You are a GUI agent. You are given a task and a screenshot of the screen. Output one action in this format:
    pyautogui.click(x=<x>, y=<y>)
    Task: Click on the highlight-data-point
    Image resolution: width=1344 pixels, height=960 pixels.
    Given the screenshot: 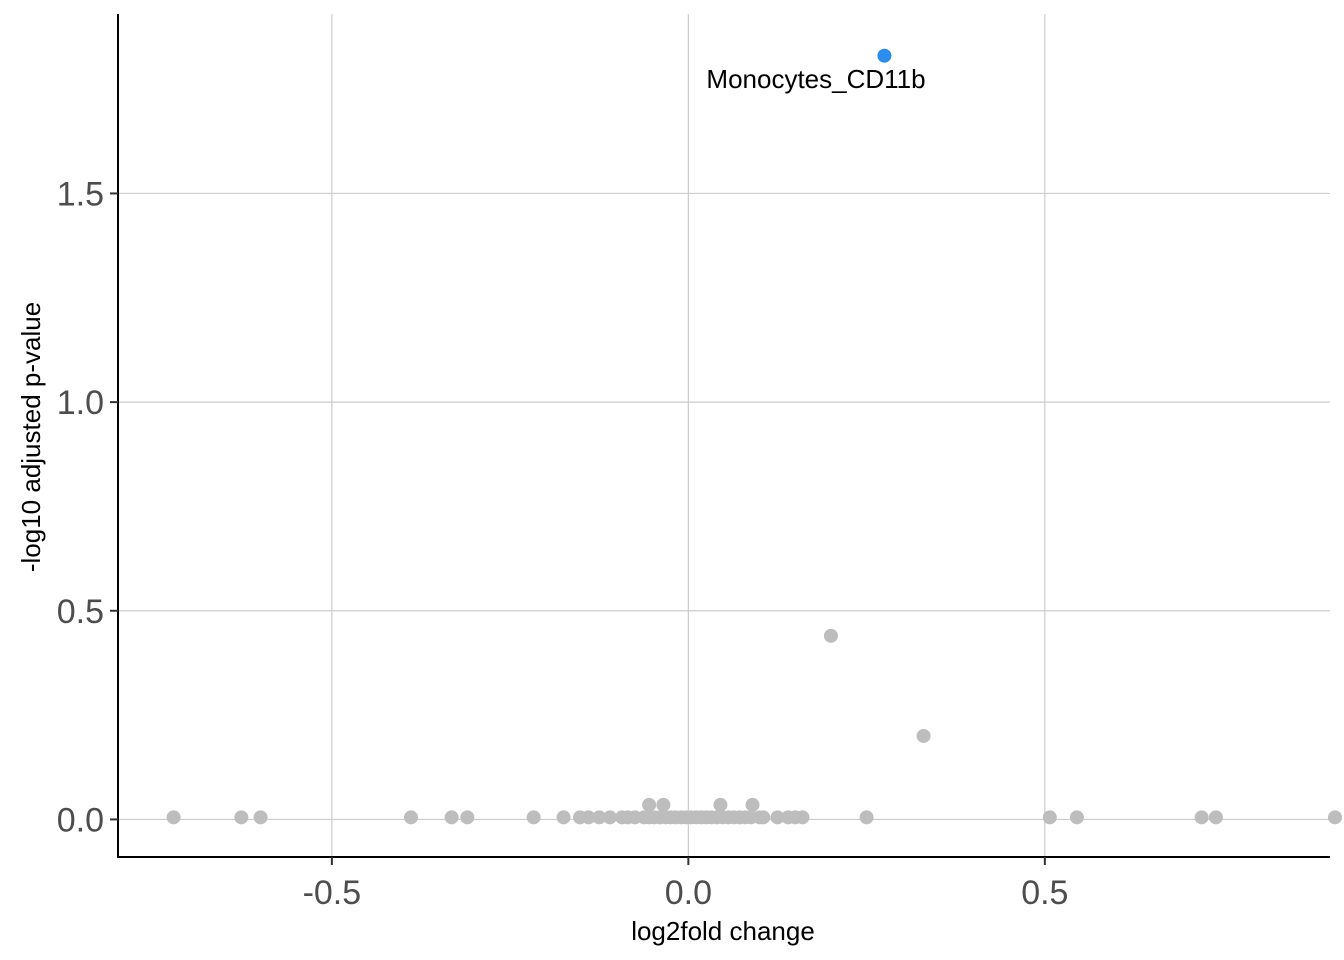 What is the action you would take?
    pyautogui.click(x=884, y=55)
    